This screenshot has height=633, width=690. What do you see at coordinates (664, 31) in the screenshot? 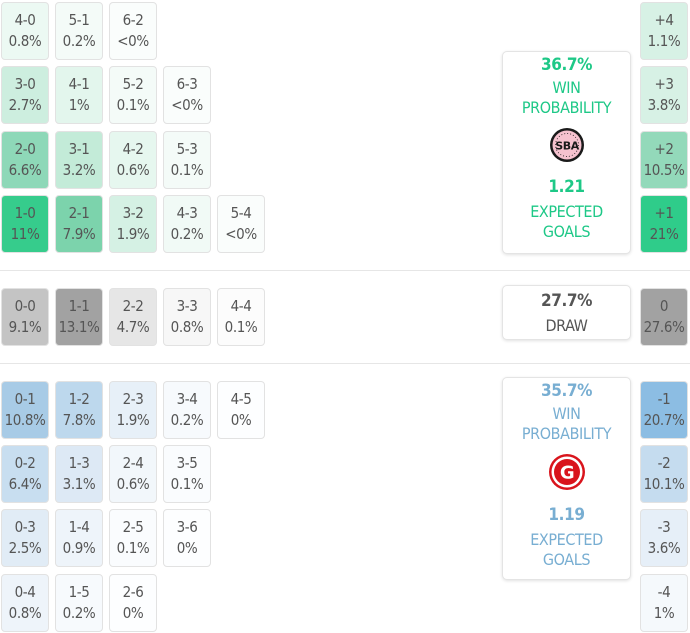
I see `goal-margin-cell: +4 1.1%` at bounding box center [664, 31].